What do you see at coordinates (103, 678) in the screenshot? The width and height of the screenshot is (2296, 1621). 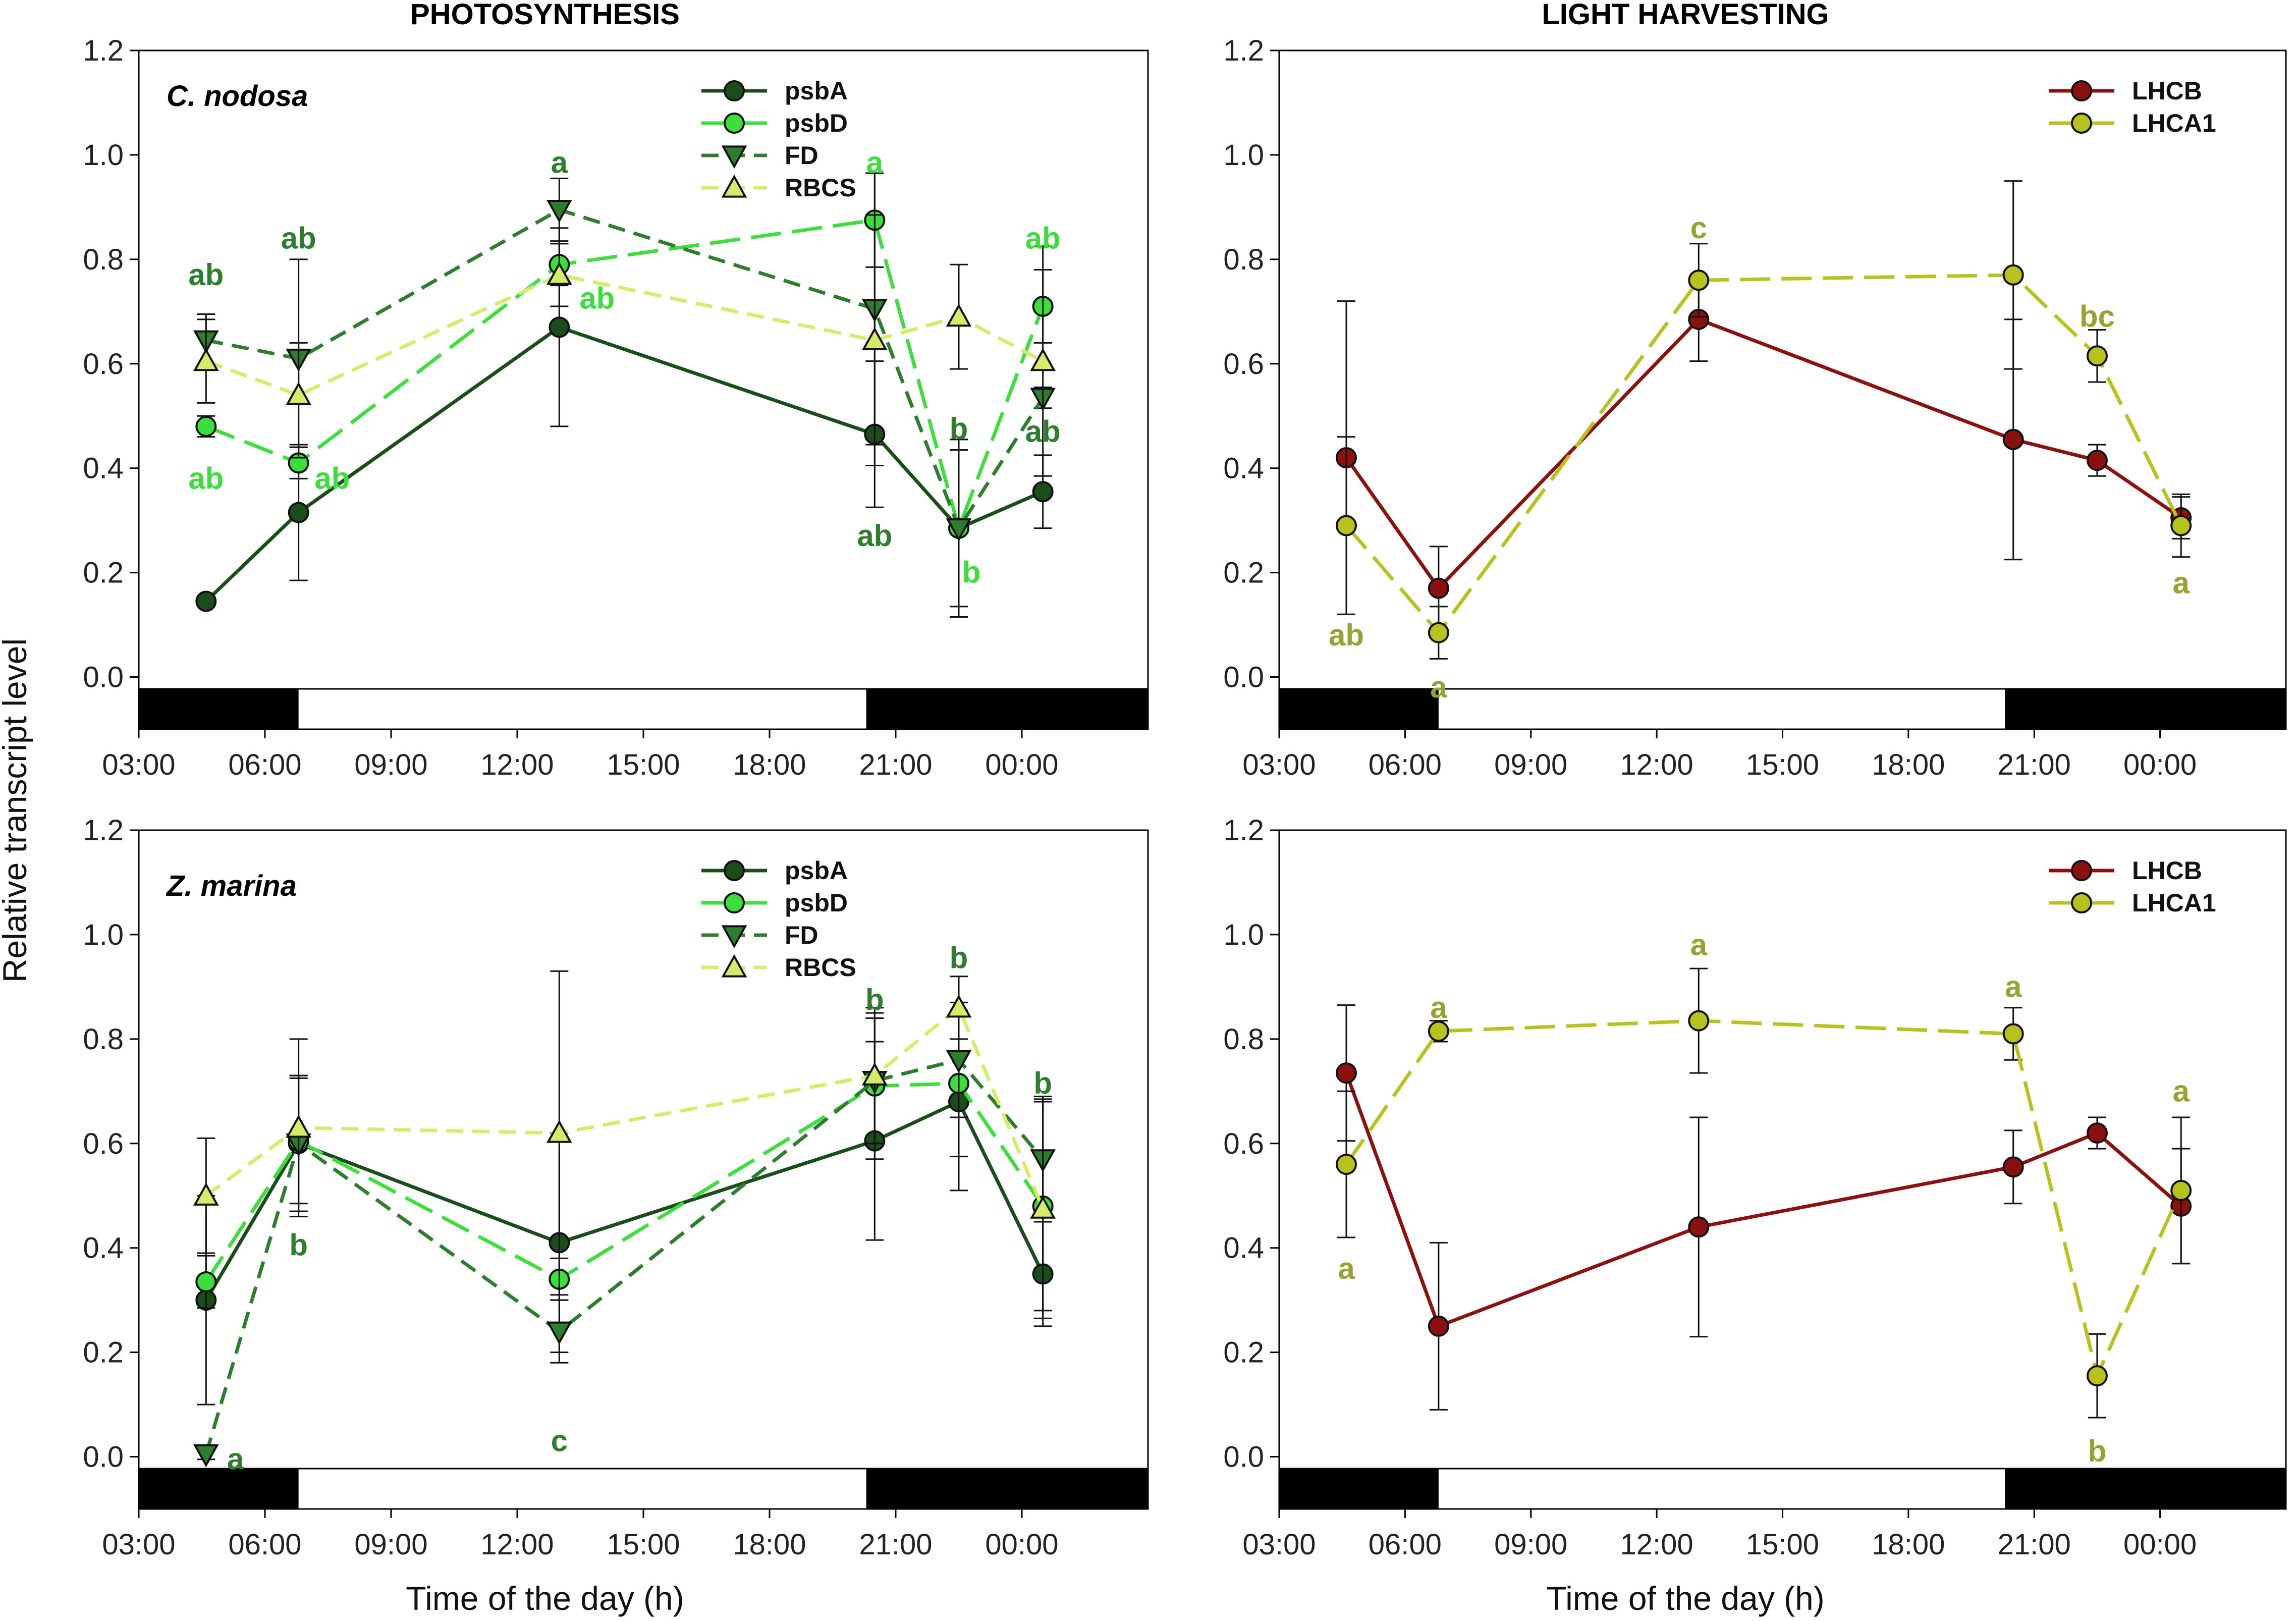 I see `y-tick-label: 0.0` at bounding box center [103, 678].